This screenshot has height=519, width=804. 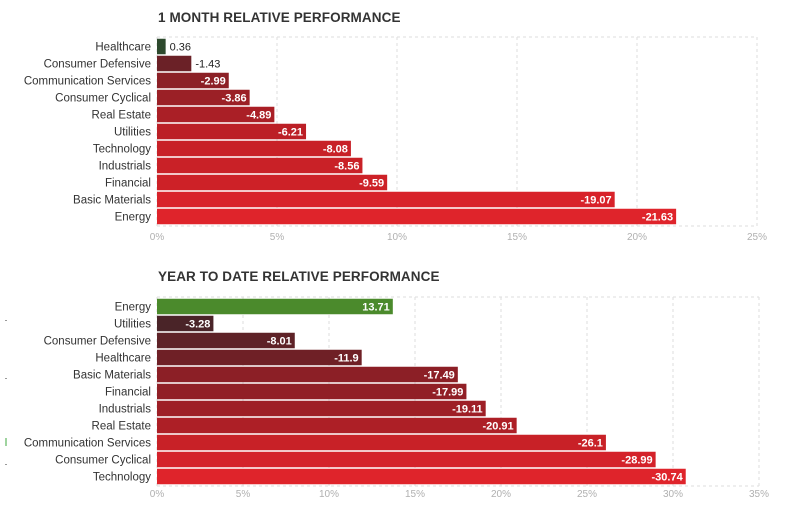 What do you see at coordinates (447, 393) in the screenshot?
I see `data-label: -17.99` at bounding box center [447, 393].